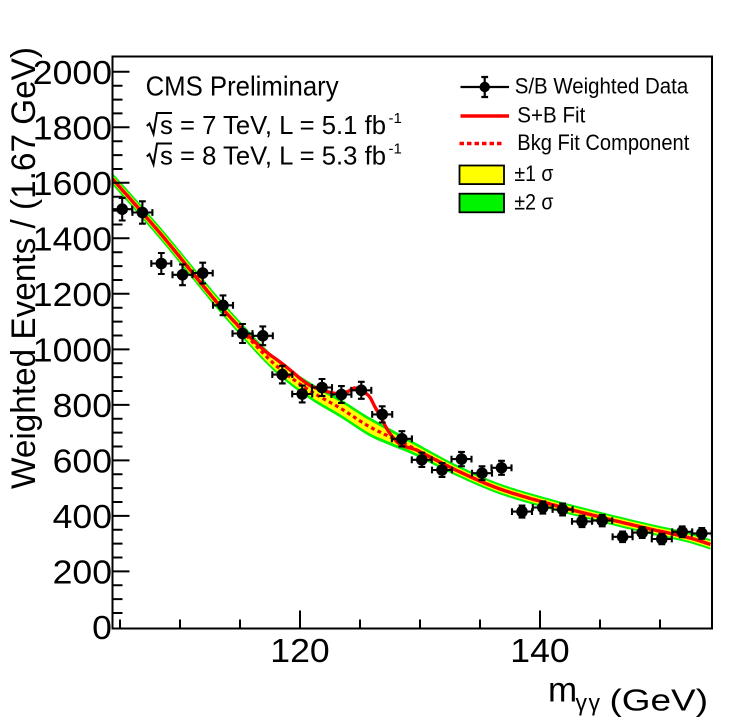 Image resolution: width=750 pixels, height=724 pixels. What do you see at coordinates (273, 125) in the screenshot?
I see `svg-text: s = 7 TeV, L = 5.1 fb` at bounding box center [273, 125].